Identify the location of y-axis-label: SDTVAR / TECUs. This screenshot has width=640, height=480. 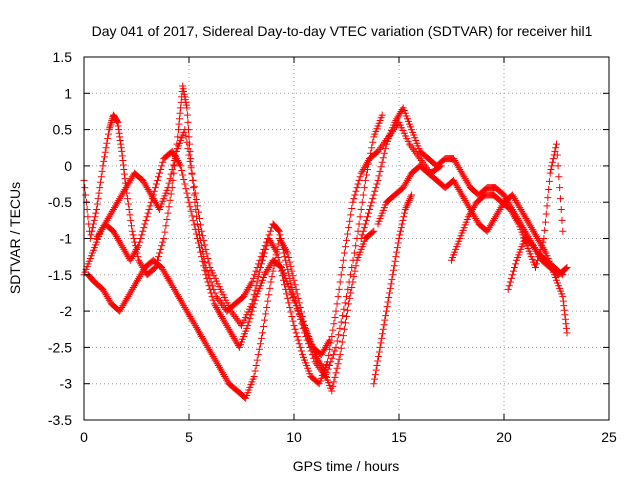
(15, 238).